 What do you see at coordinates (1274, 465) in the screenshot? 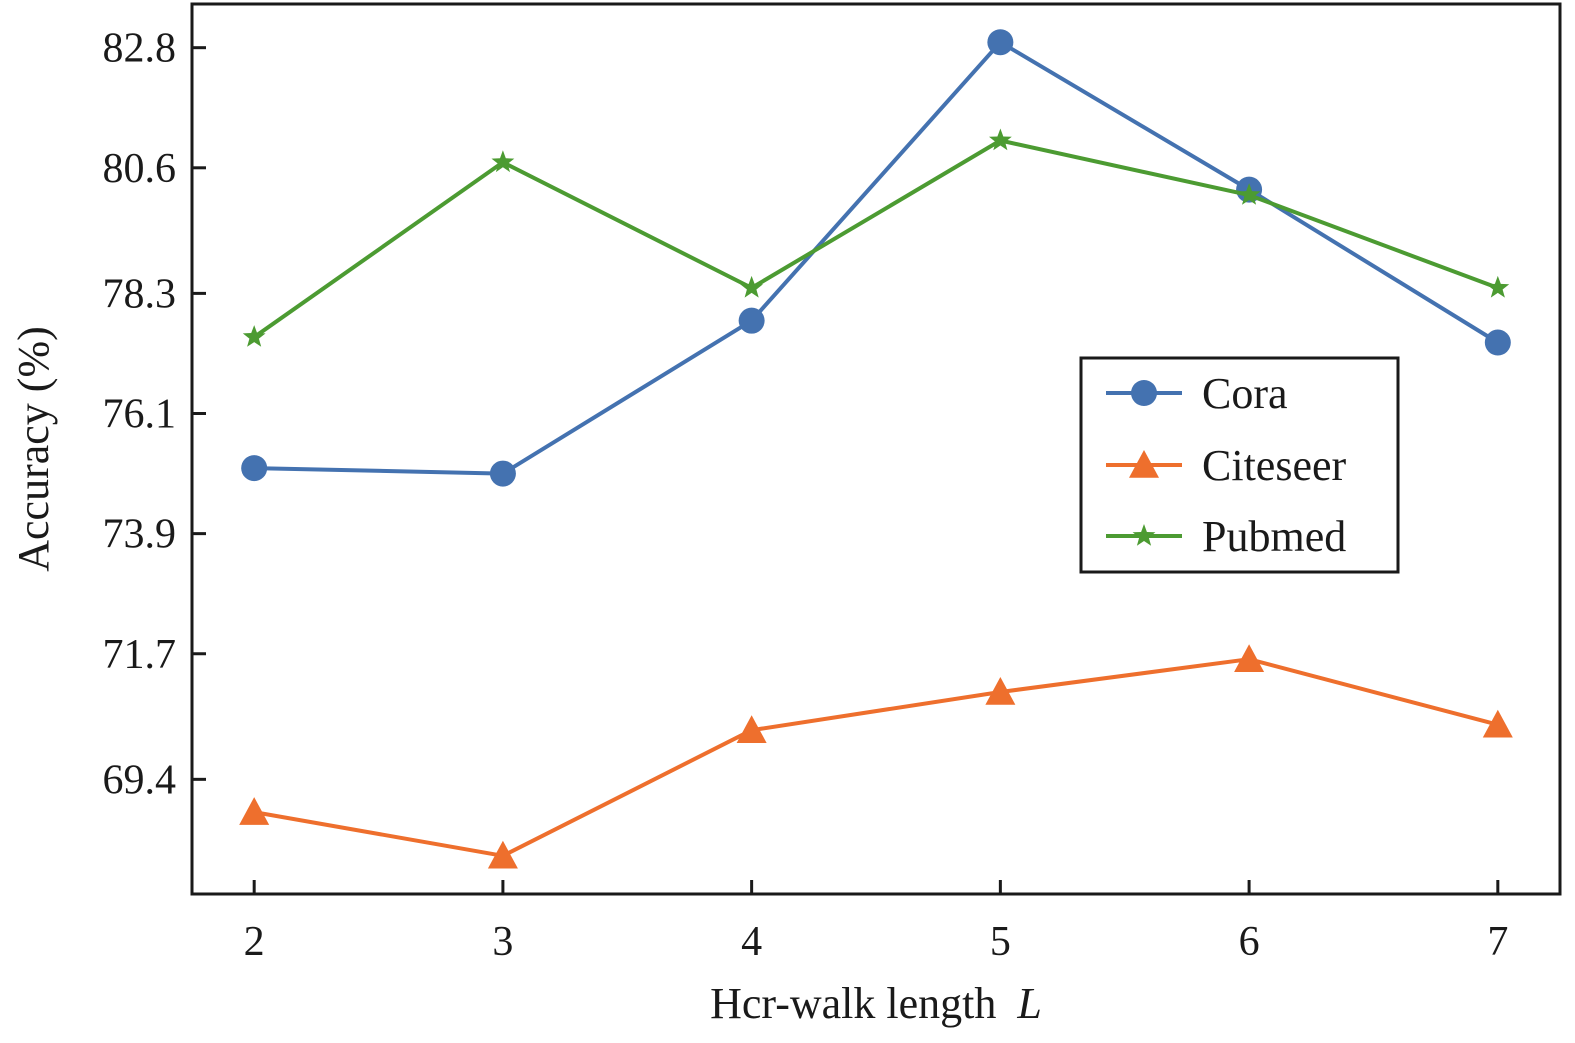
I see `legend-label: Citeseer` at bounding box center [1274, 465].